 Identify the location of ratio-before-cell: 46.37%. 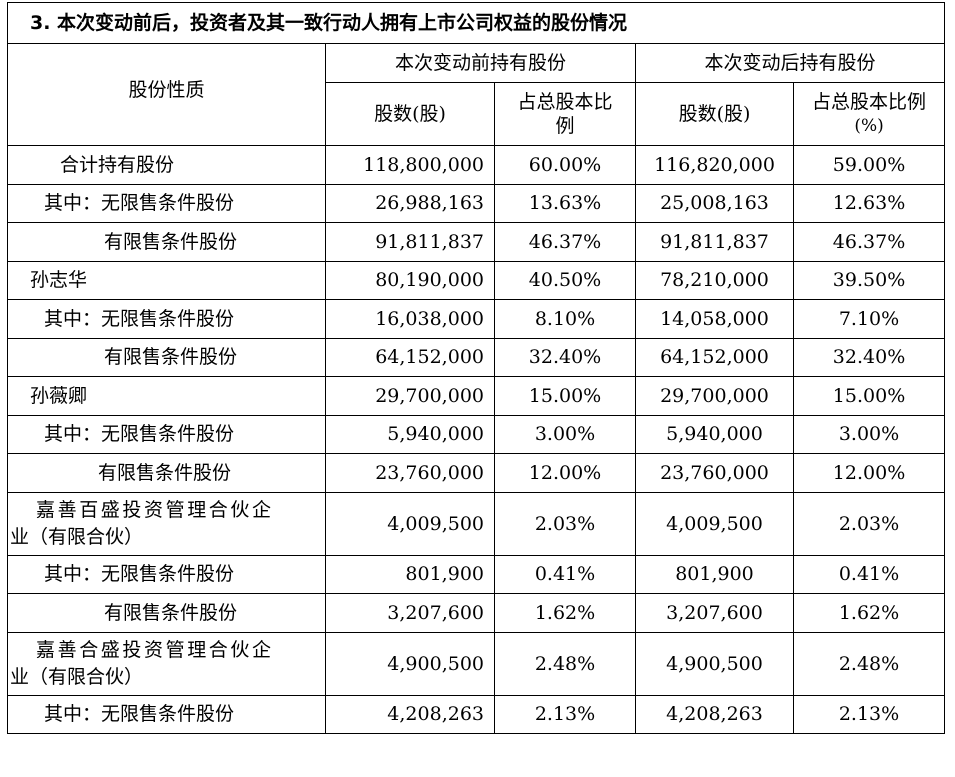
(565, 242).